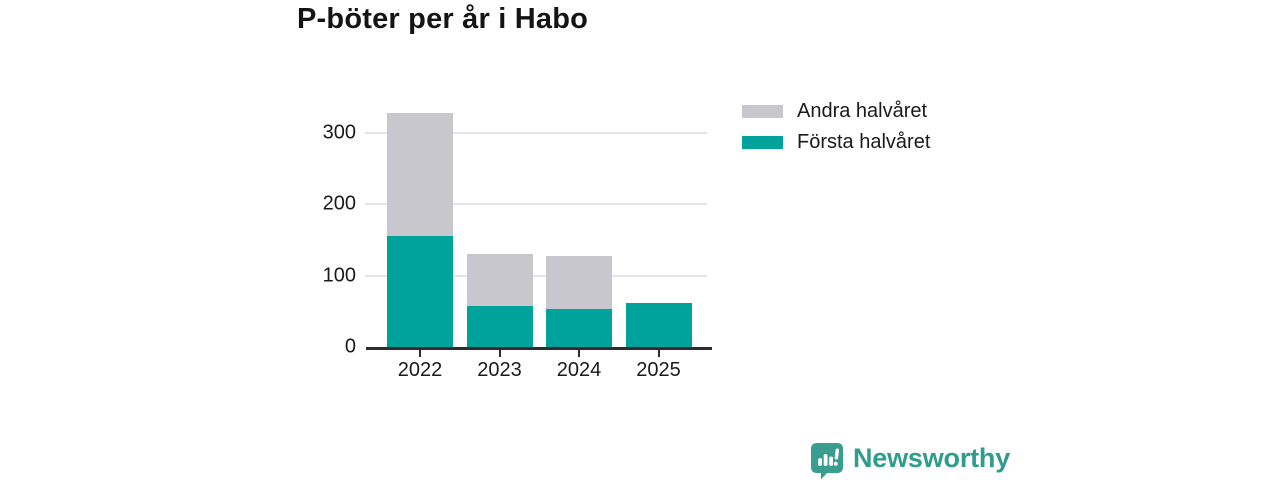 The height and width of the screenshot is (480, 1280). I want to click on bar-segment-2024-f-rsta-halv-ret, so click(579, 328).